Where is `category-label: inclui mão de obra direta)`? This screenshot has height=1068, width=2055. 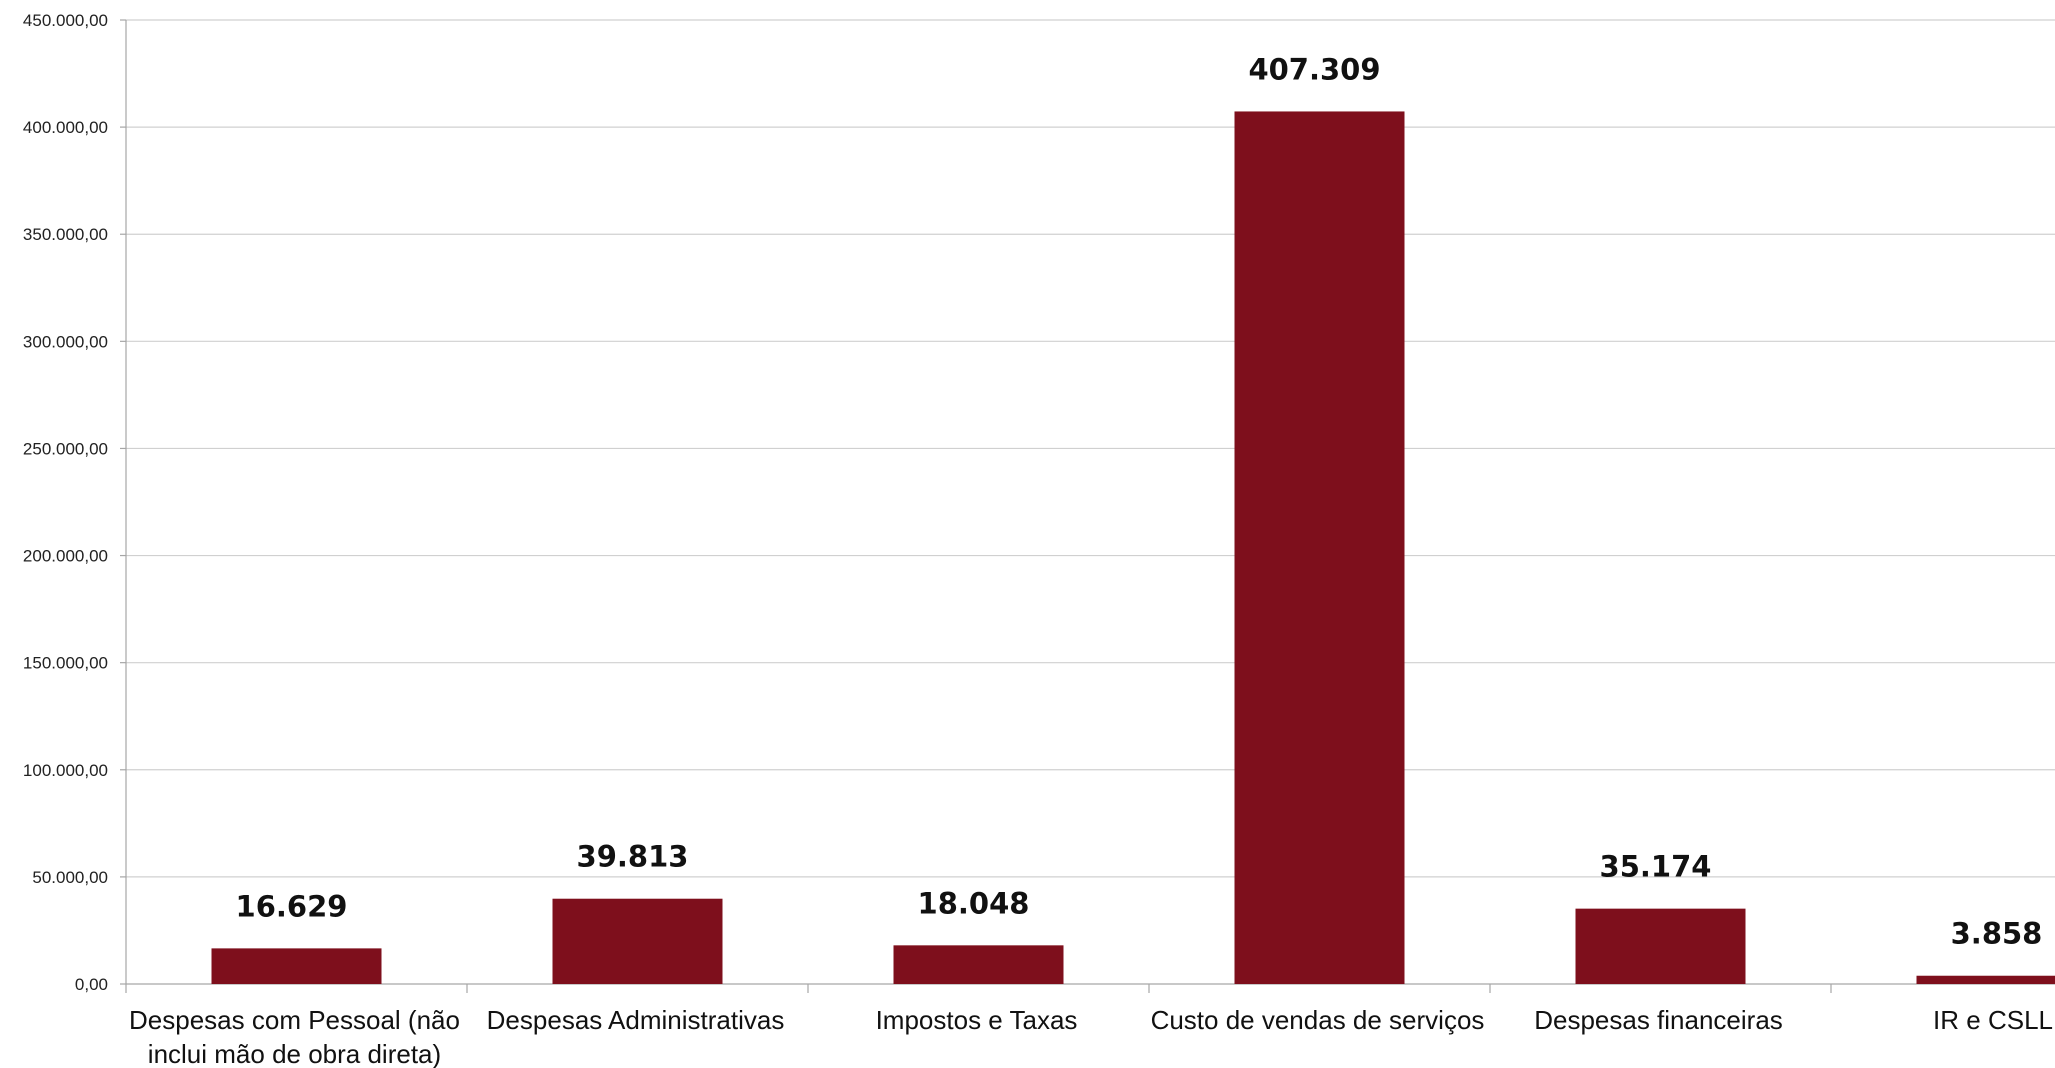
category-label: inclui mão de obra direta) is located at coordinates (294, 1053).